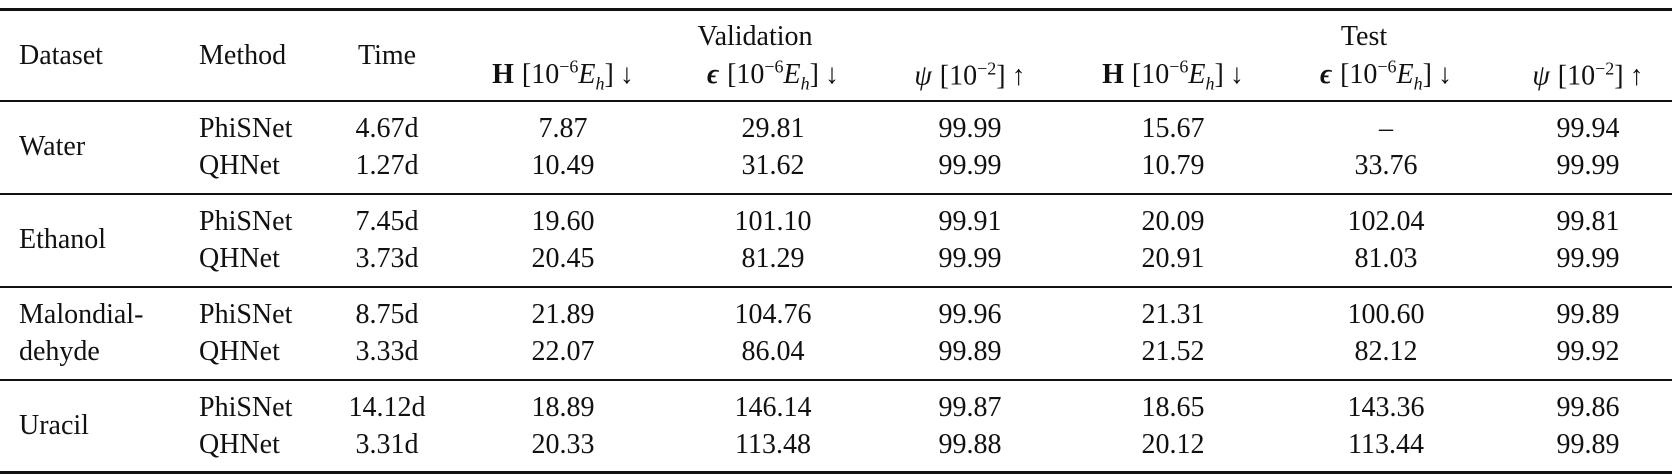 The height and width of the screenshot is (476, 1672). Describe the element at coordinates (387, 221) in the screenshot. I see `time: 7.45d` at that location.